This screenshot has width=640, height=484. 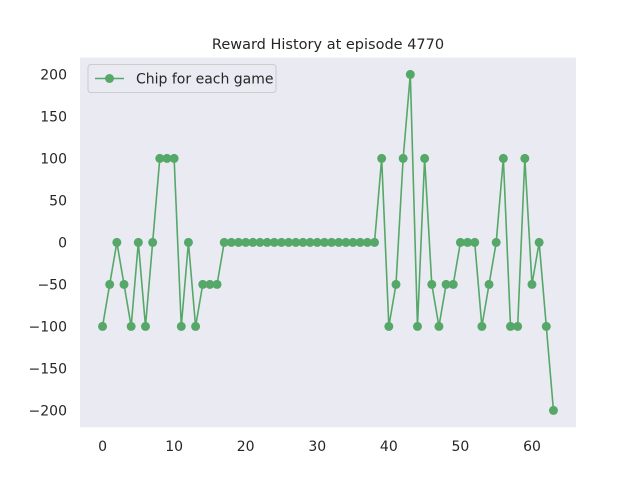 What do you see at coordinates (328, 45) in the screenshot?
I see `chart-title: Reward History at episode 4770` at bounding box center [328, 45].